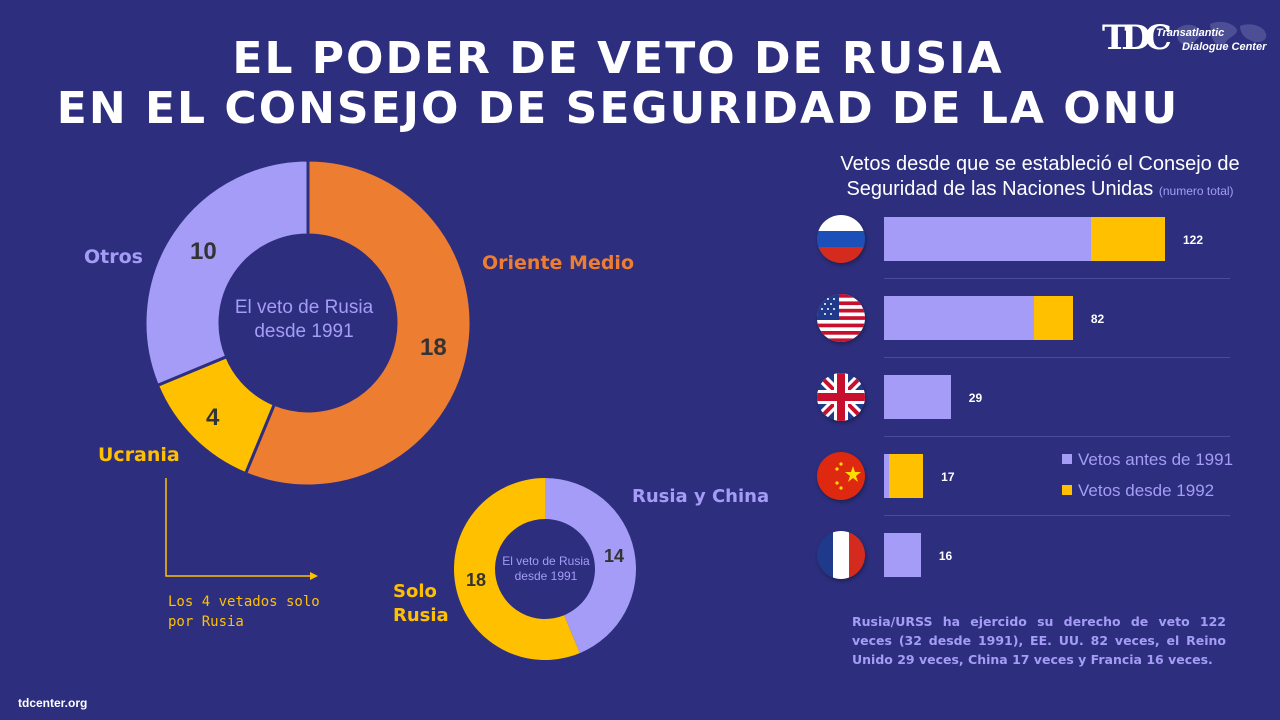 The width and height of the screenshot is (1280, 720). I want to click on legend-since-1992: Vetos desde 1992, so click(1138, 491).